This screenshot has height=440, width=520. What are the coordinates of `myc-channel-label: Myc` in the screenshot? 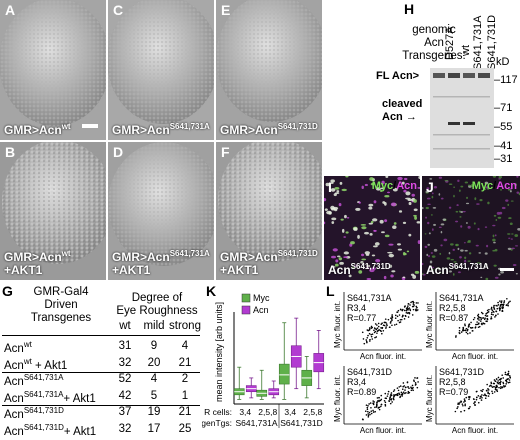 It's located at (382, 186).